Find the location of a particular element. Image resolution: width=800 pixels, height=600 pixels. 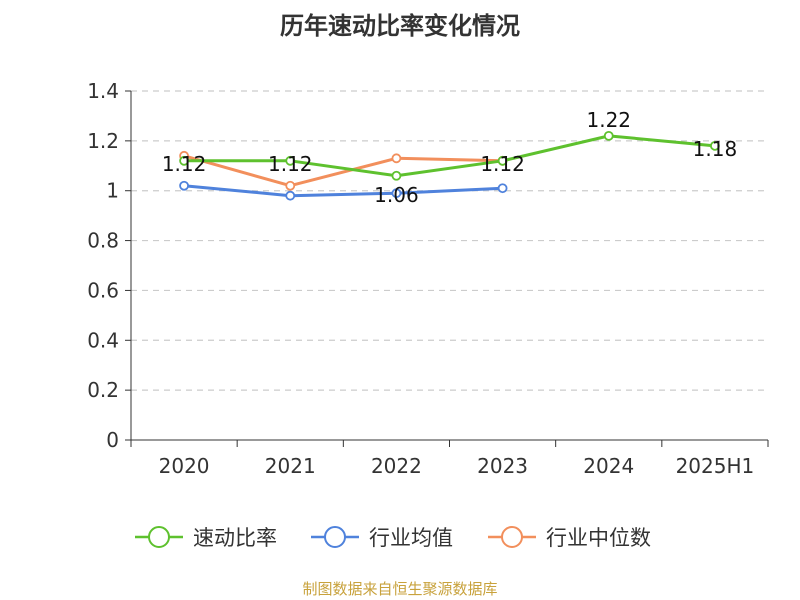

data-labels: 1.12 1.12 1.06 1.12 1.22 1.18 is located at coordinates (449, 157).